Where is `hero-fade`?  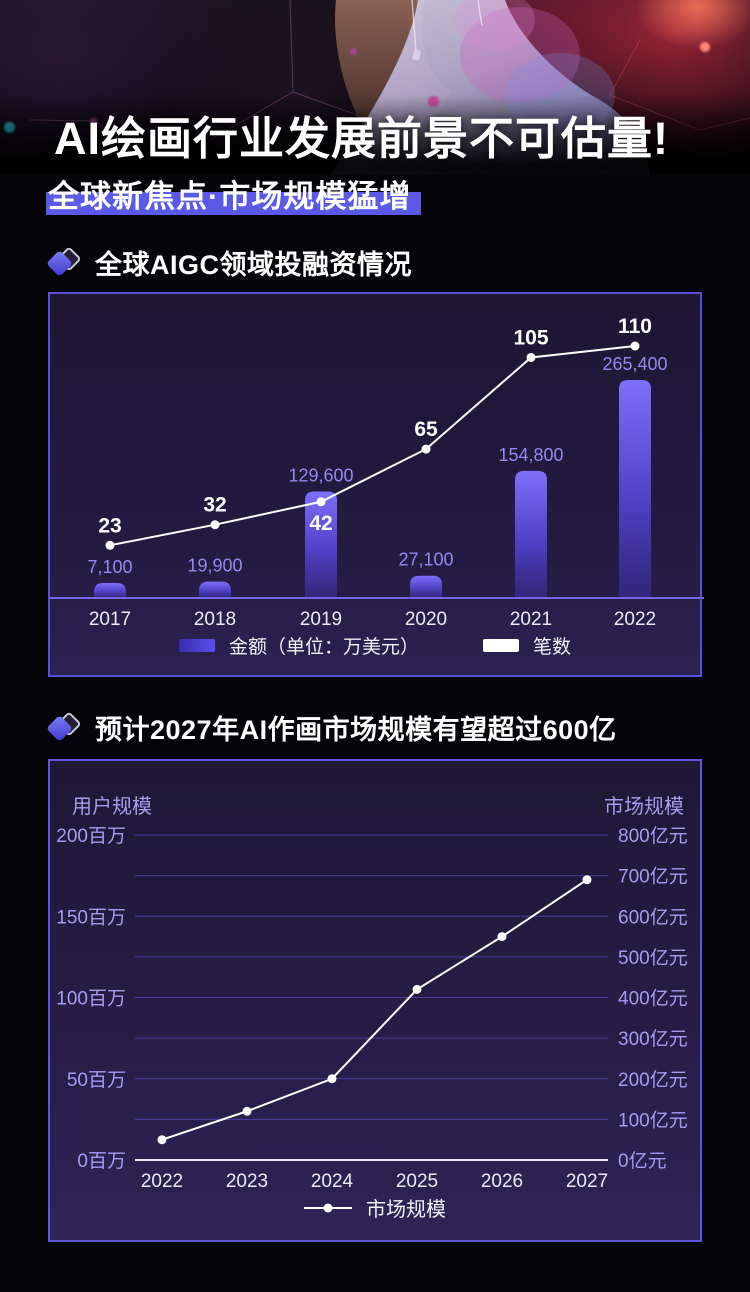
hero-fade is located at coordinates (375, 135).